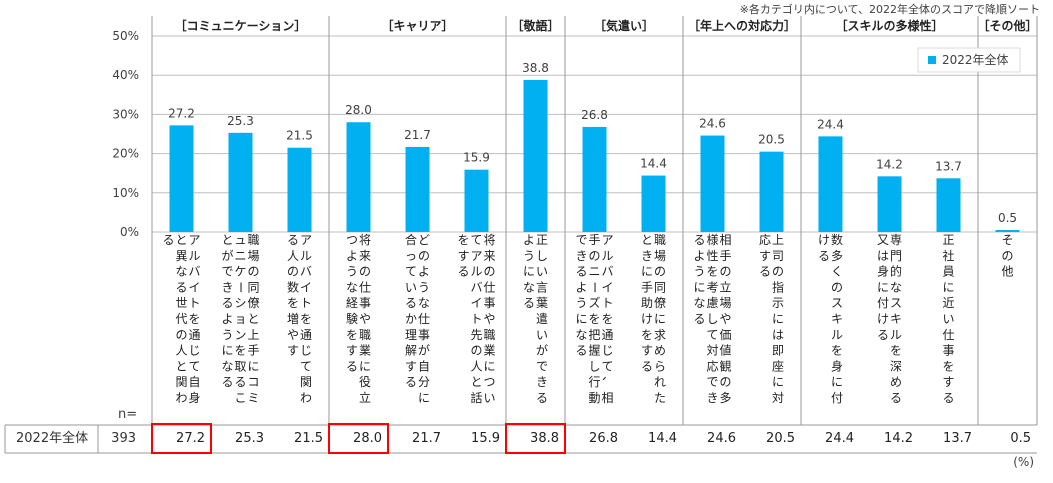 The height and width of the screenshot is (483, 1053). What do you see at coordinates (352, 318) in the screenshot?
I see `svg-text: 験` at bounding box center [352, 318].